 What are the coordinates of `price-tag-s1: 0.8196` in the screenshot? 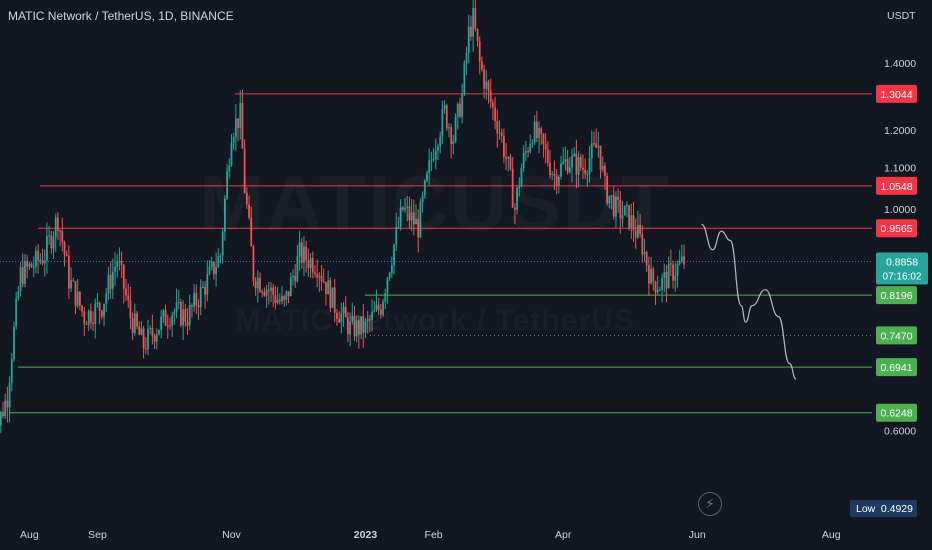 It's located at (896, 296).